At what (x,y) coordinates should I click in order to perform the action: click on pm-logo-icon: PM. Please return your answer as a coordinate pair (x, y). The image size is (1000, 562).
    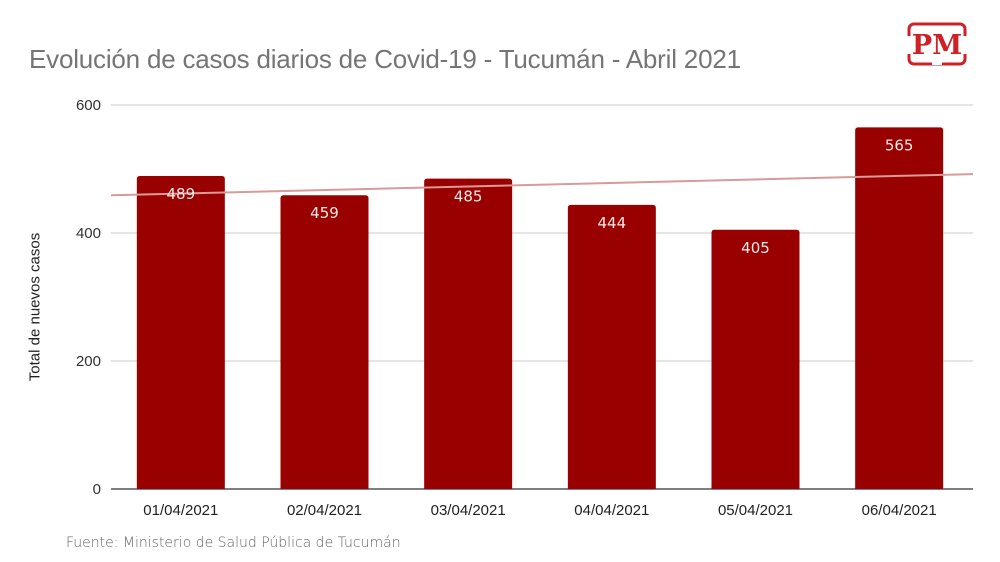
    Looking at the image, I should click on (937, 44).